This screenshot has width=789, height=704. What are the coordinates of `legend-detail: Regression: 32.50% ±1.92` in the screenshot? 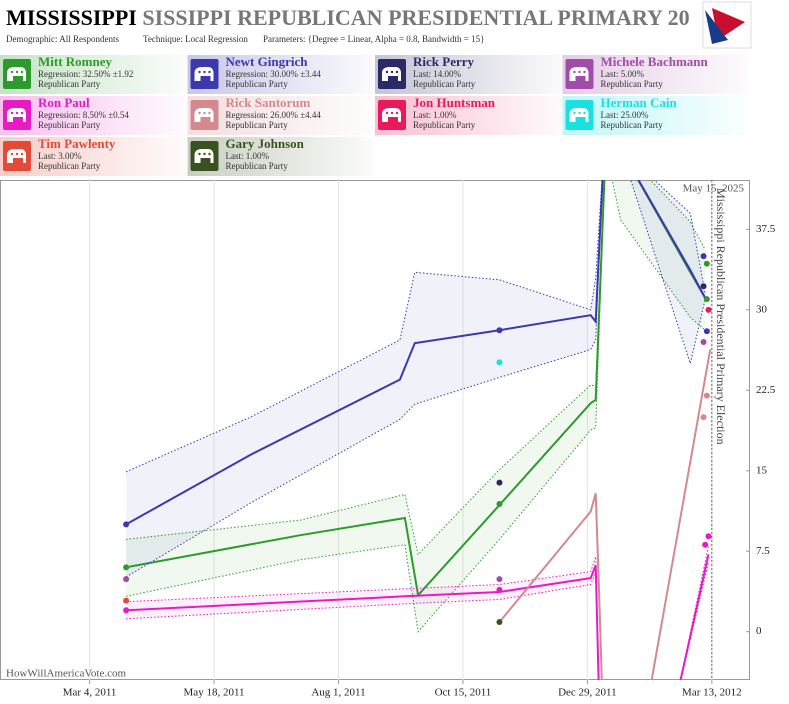 It's located at (85, 74).